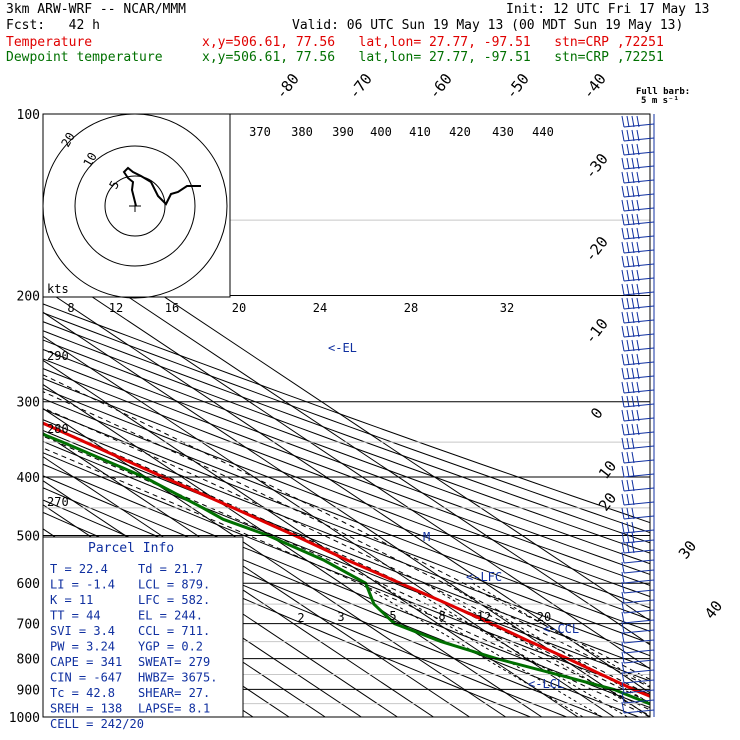 This screenshot has height=740, width=740. What do you see at coordinates (24, 718) in the screenshot?
I see `pressure-tick-label: 1000` at bounding box center [24, 718].